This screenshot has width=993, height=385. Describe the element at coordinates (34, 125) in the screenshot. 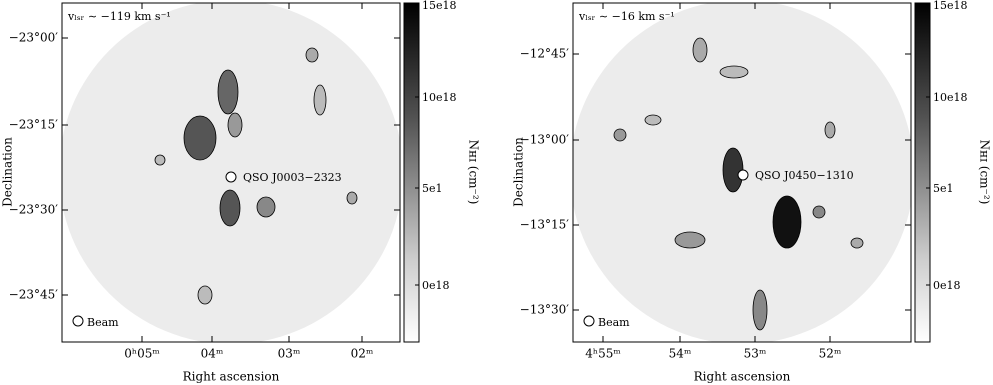

I see `y-tick-label: −23°15′` at that location.